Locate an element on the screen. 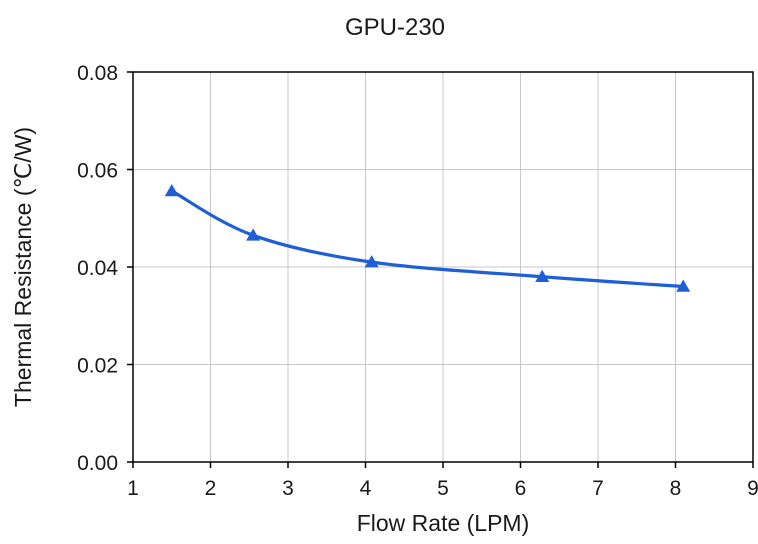 This screenshot has width=758, height=544. y-tick-label: 0.02 is located at coordinates (97, 366).